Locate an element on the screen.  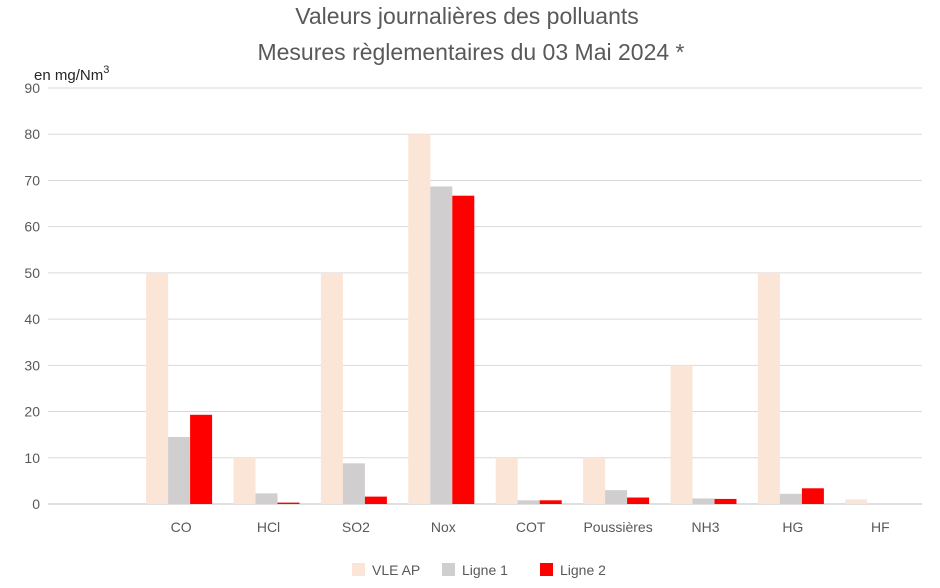
x-tick-label: COT is located at coordinates (531, 527).